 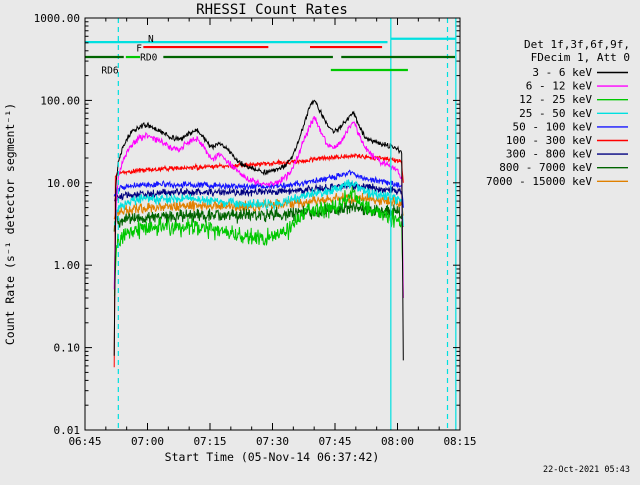 What do you see at coordinates (580, 57) in the screenshot?
I see `legend-header-line2: FDecim 1, Att 0` at bounding box center [580, 57].